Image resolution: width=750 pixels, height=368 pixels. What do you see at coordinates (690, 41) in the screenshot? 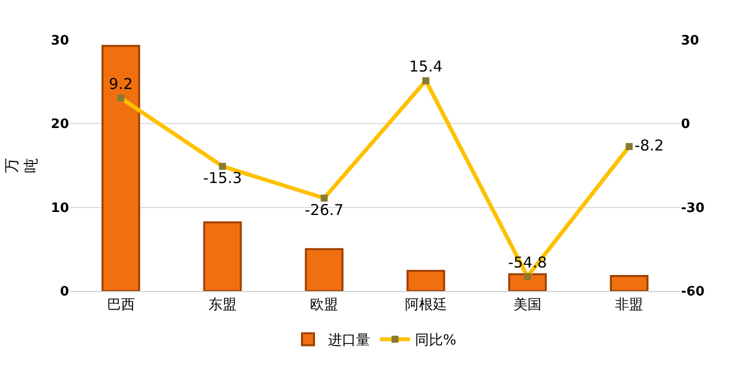
I see `y2-tick-label: 30` at bounding box center [690, 41].